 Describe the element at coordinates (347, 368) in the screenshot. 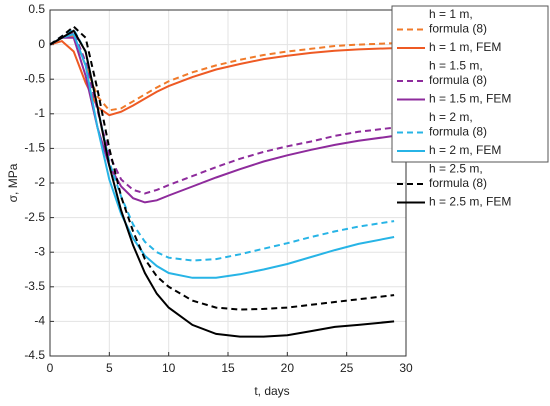

I see `x-tick-label: 25` at that location.